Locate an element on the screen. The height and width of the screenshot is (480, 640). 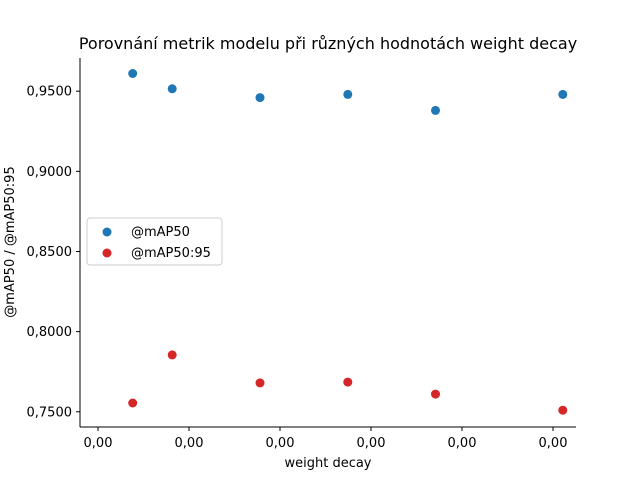
legend-box is located at coordinates (154, 241).